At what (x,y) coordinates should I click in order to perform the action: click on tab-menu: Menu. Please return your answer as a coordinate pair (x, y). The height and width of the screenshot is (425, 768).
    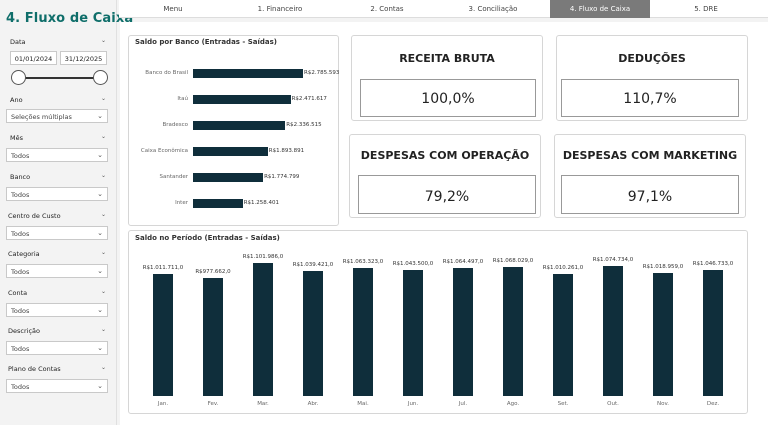
    Looking at the image, I should click on (173, 9).